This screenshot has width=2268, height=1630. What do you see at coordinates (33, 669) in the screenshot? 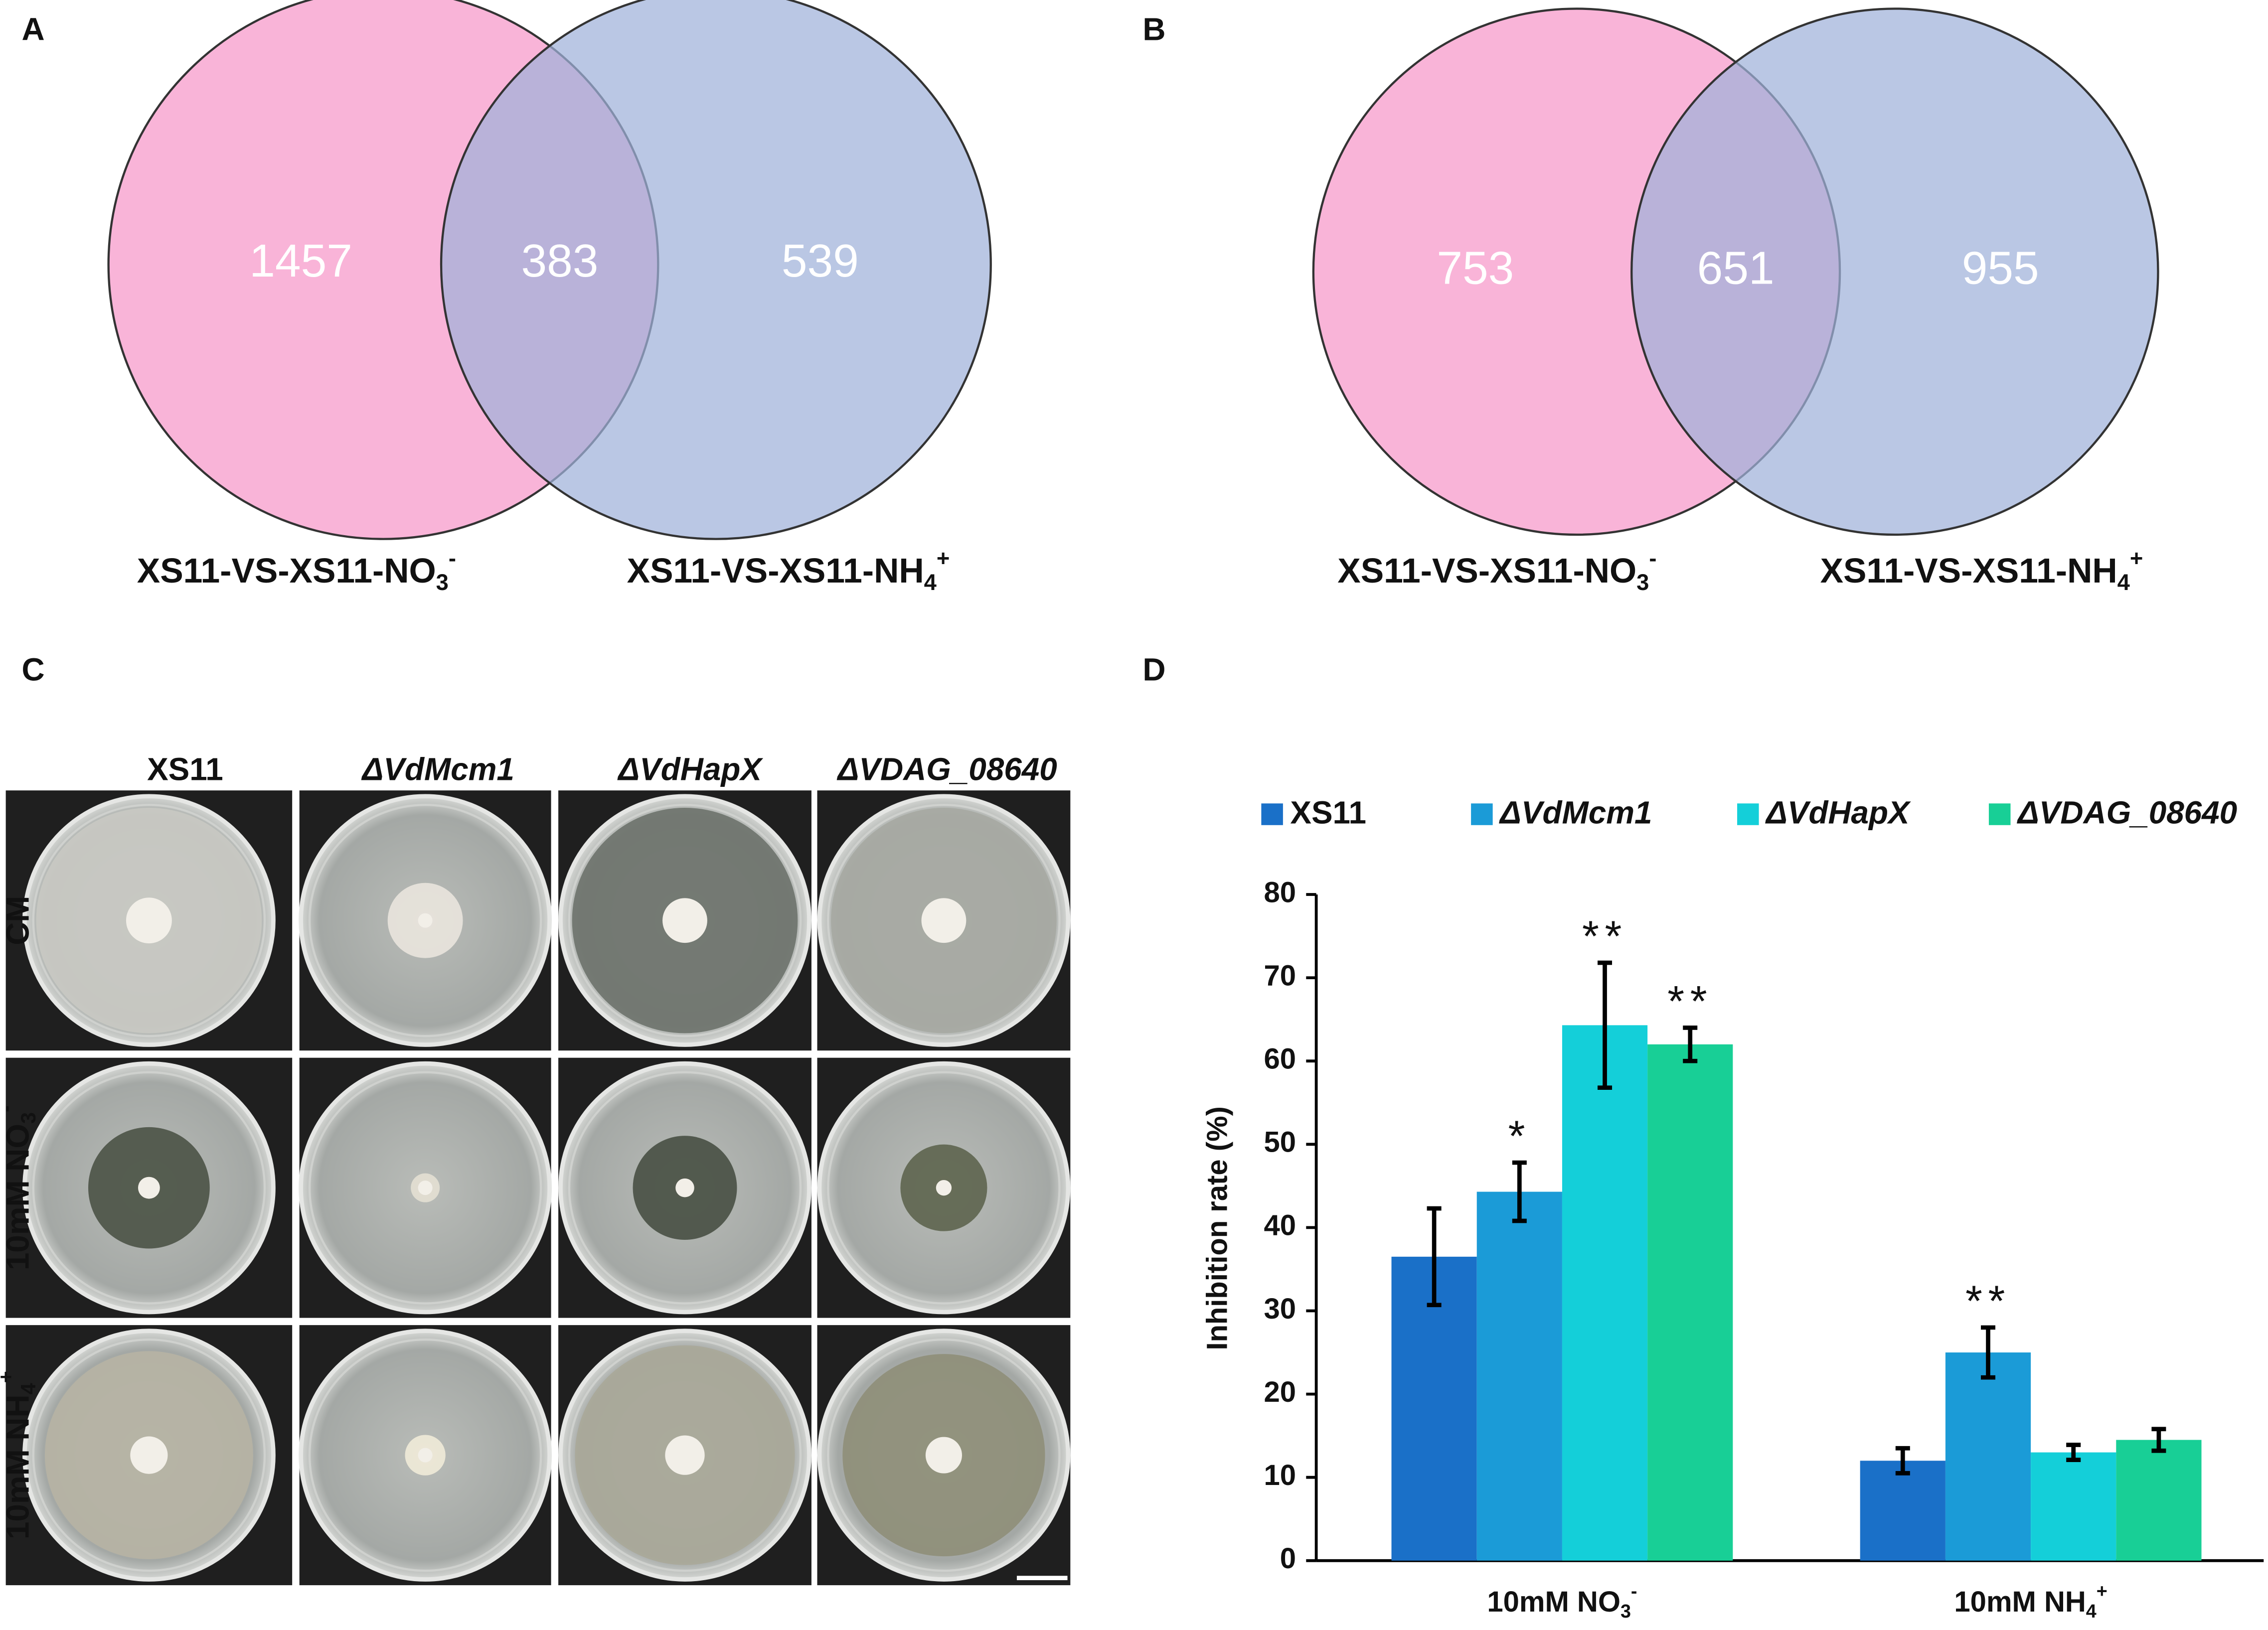
I see `panel-label: C` at bounding box center [33, 669].